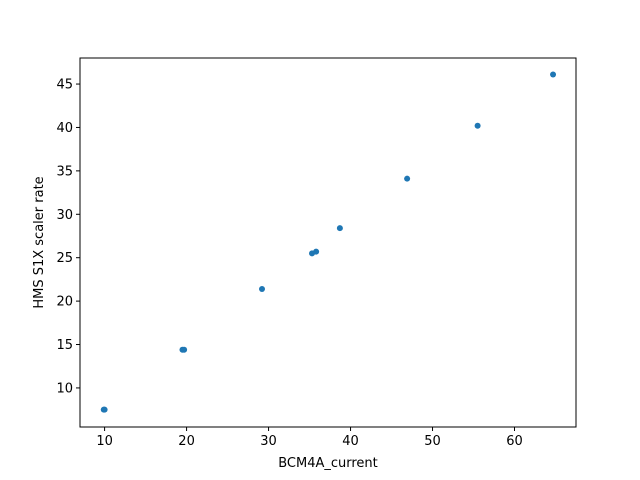 The width and height of the screenshot is (640, 480). Describe the element at coordinates (64, 128) in the screenshot. I see `y-tick-label: 40` at that location.